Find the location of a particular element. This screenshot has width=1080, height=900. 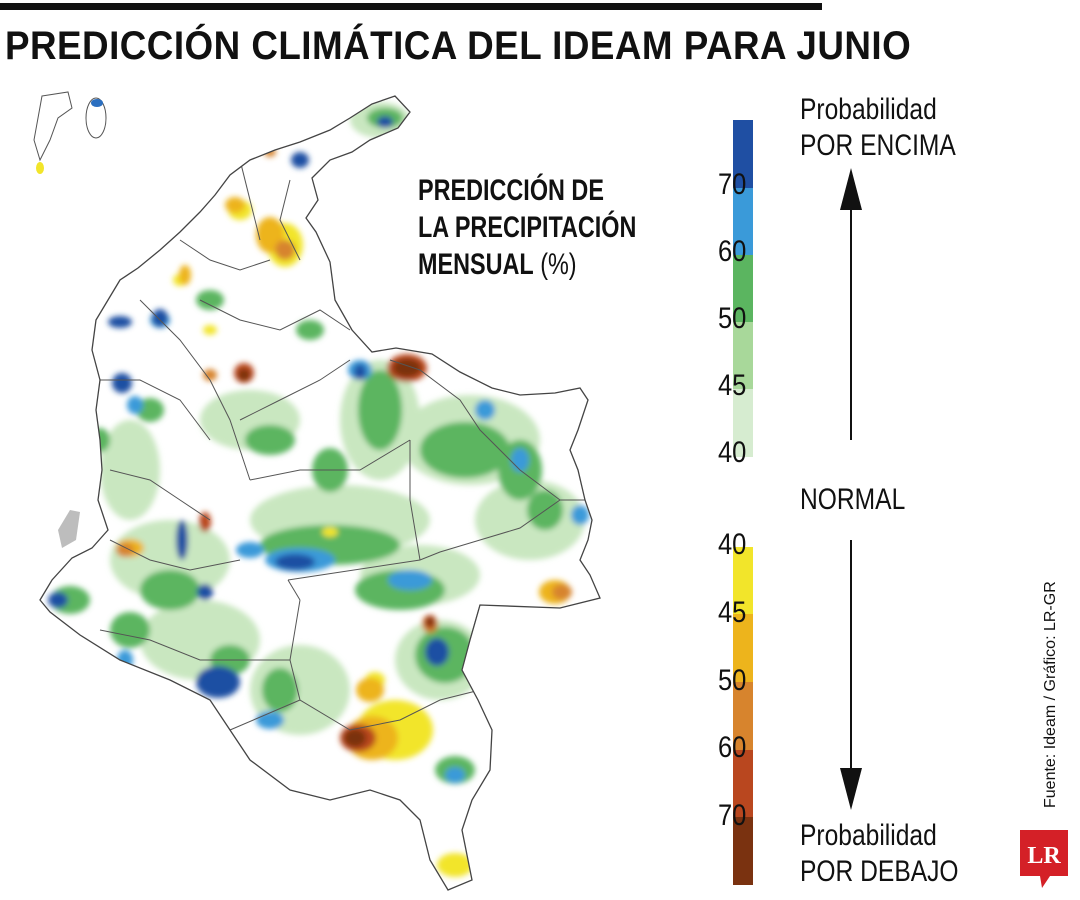

header-rule is located at coordinates (411, 6).